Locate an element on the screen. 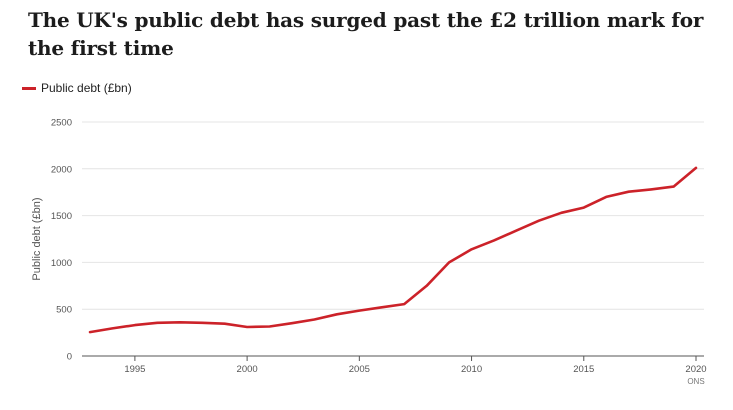 This screenshot has height=410, width=733. x-tick-label: 2005 is located at coordinates (359, 369).